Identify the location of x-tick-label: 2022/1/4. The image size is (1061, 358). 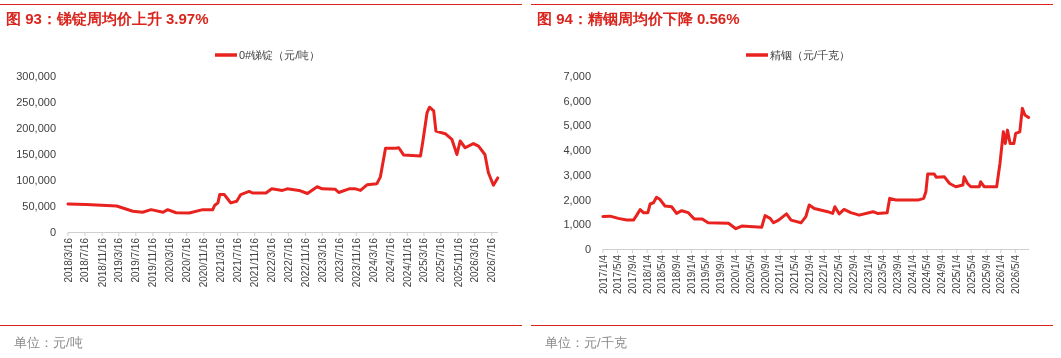
(824, 274).